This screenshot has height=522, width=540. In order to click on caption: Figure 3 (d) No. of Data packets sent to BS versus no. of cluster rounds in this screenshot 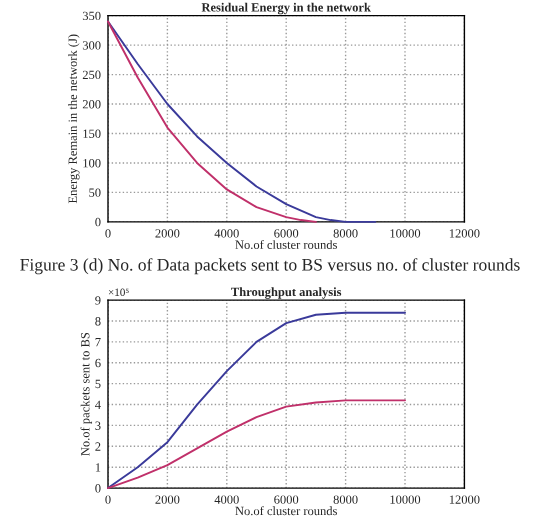, I will do `click(270, 266)`.